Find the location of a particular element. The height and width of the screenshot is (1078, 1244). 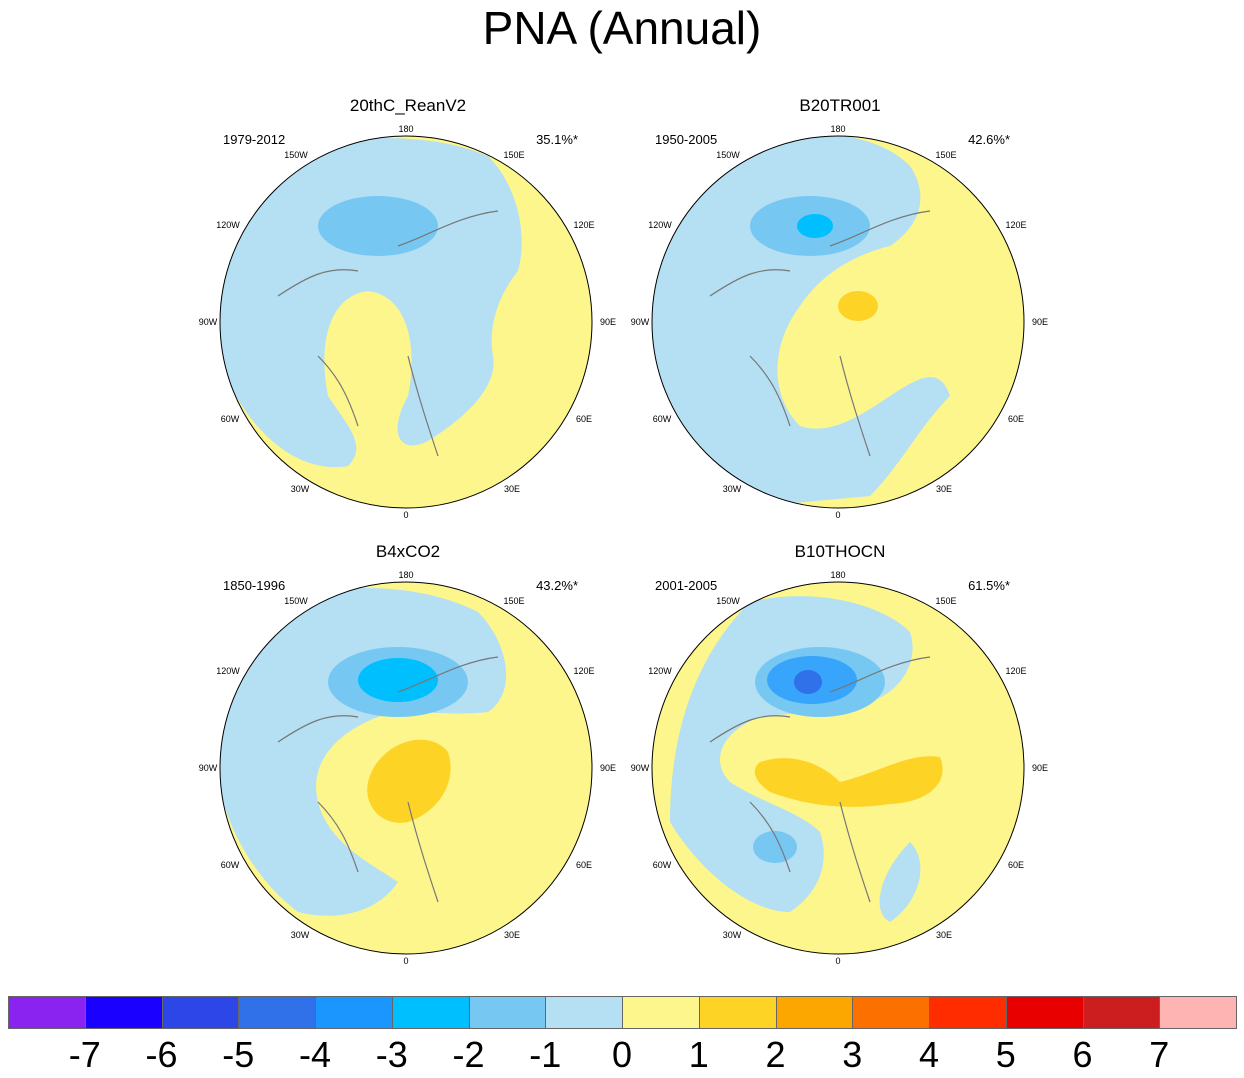

panel-percent: 42.6%* is located at coordinates (989, 139).